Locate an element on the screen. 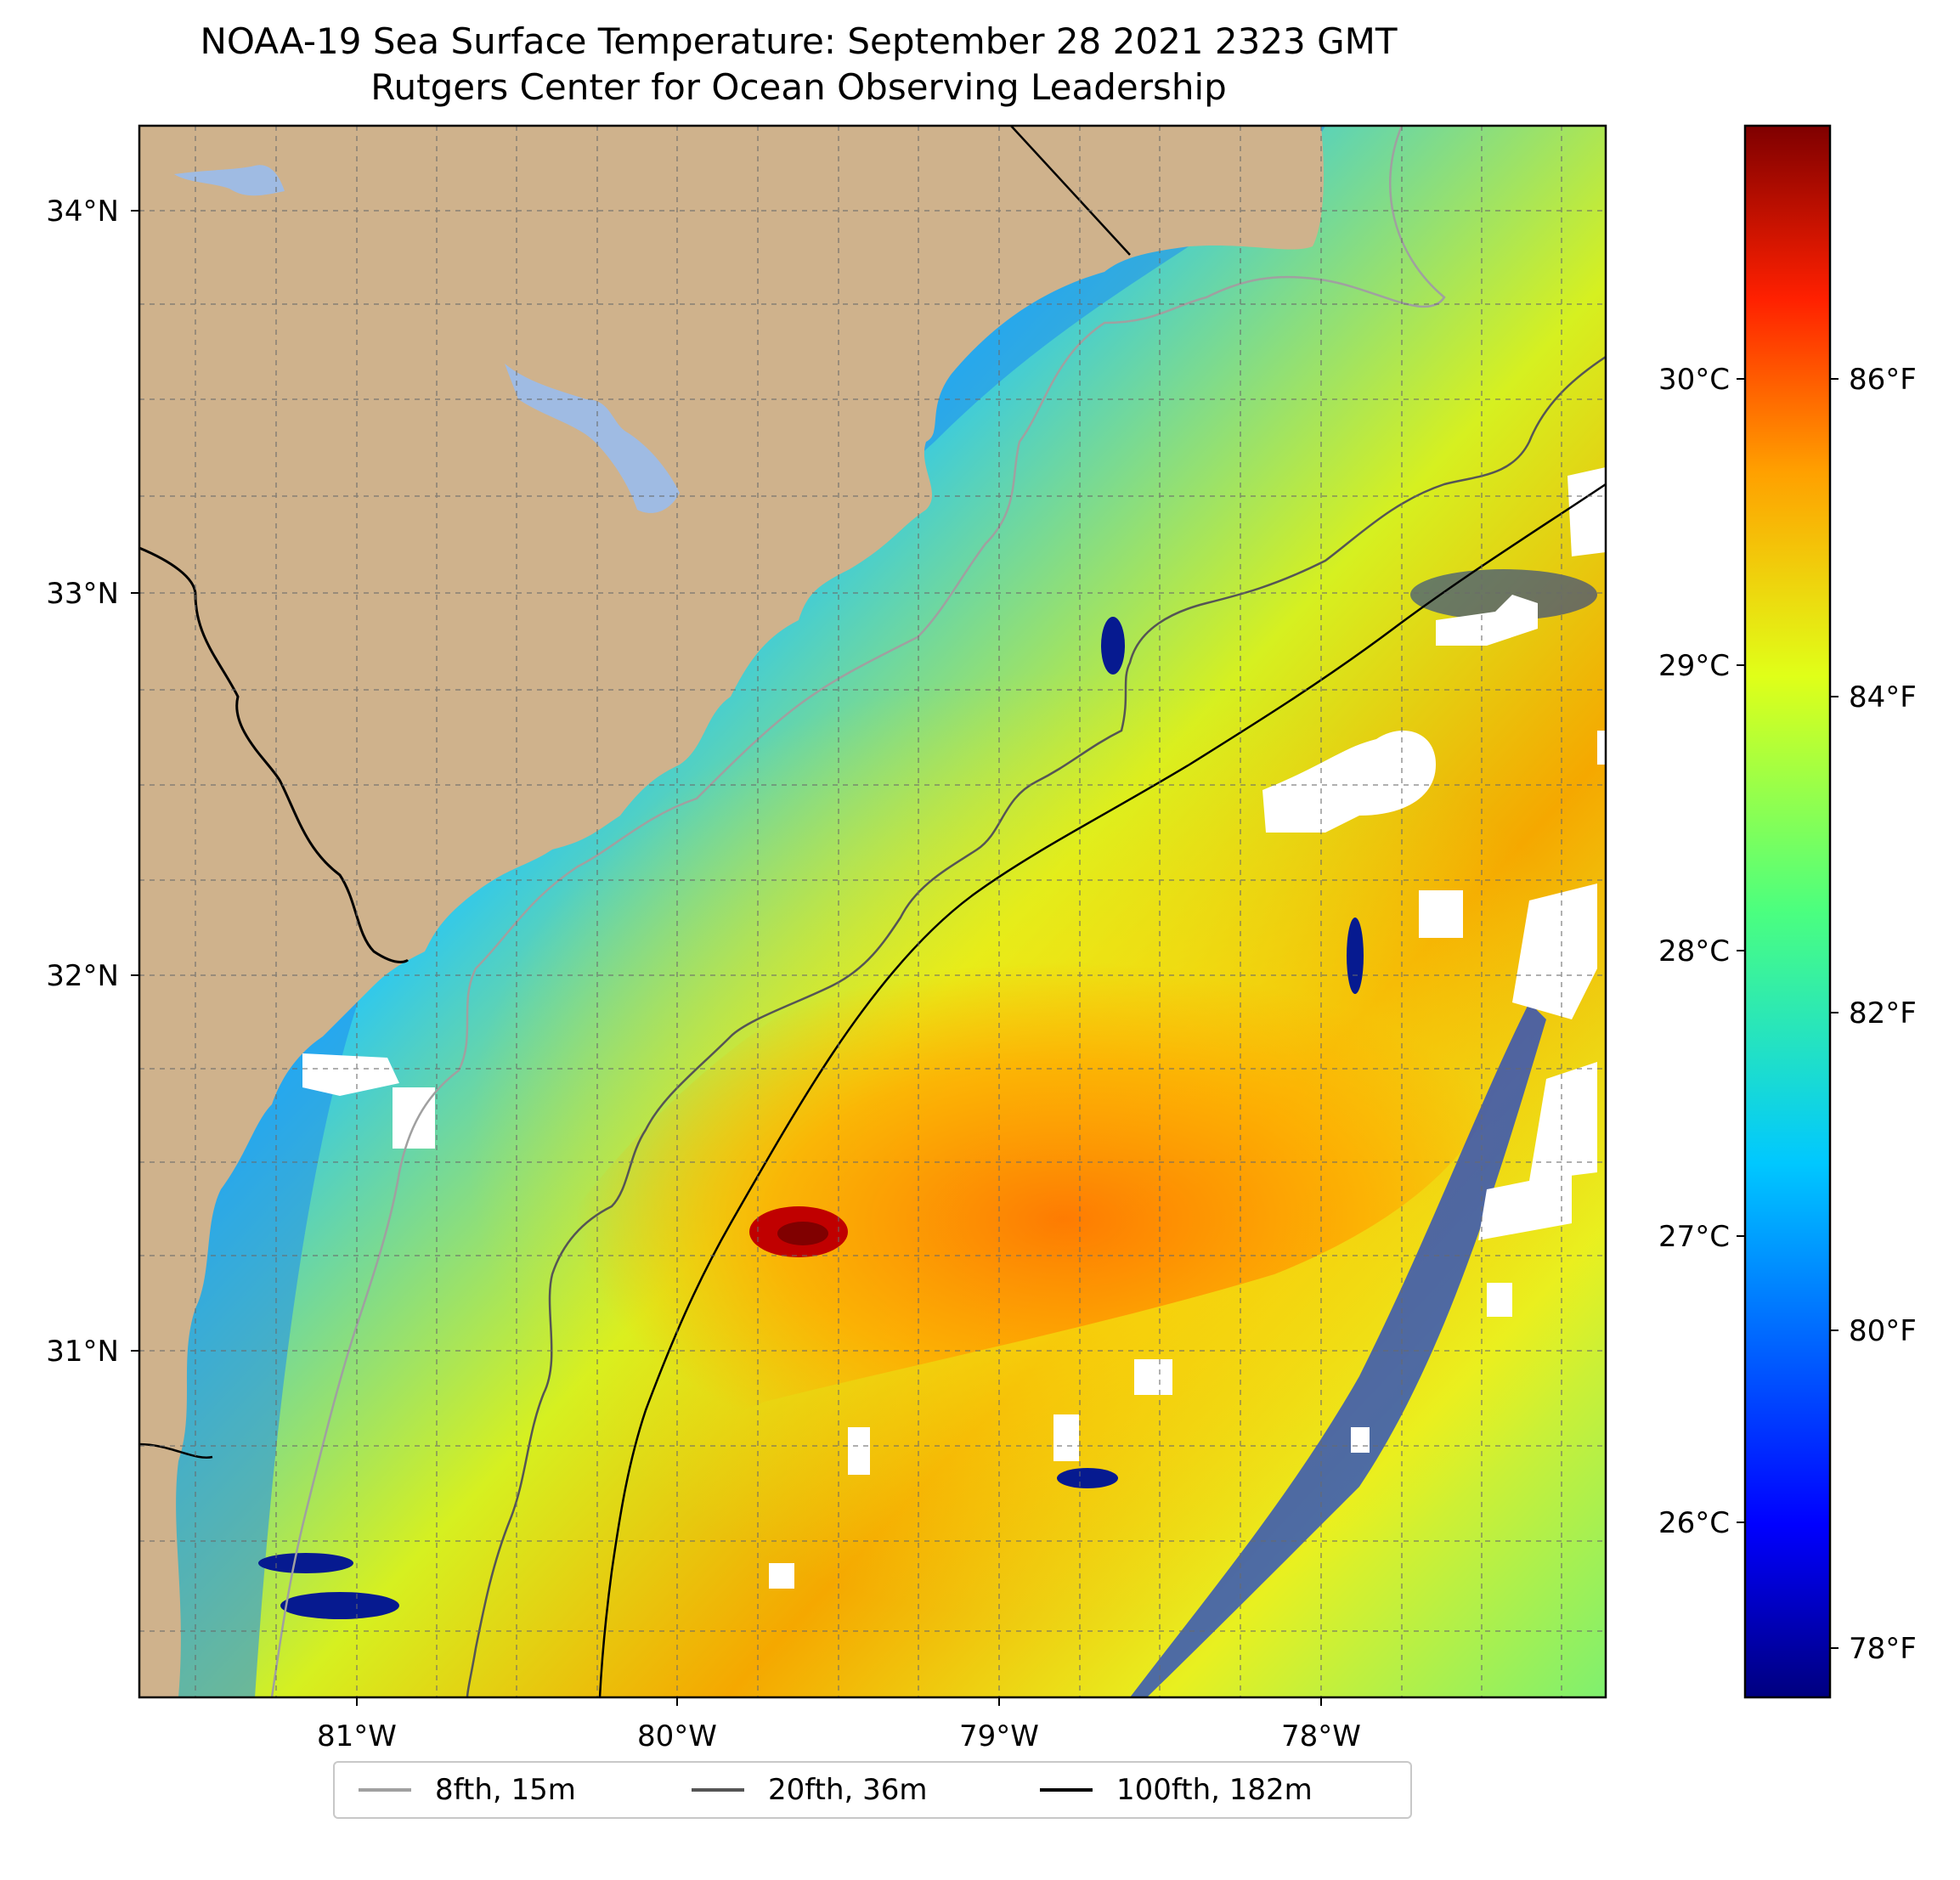 The image size is (1960, 1880). lon-label-78w: 78°W is located at coordinates (1321, 1736).